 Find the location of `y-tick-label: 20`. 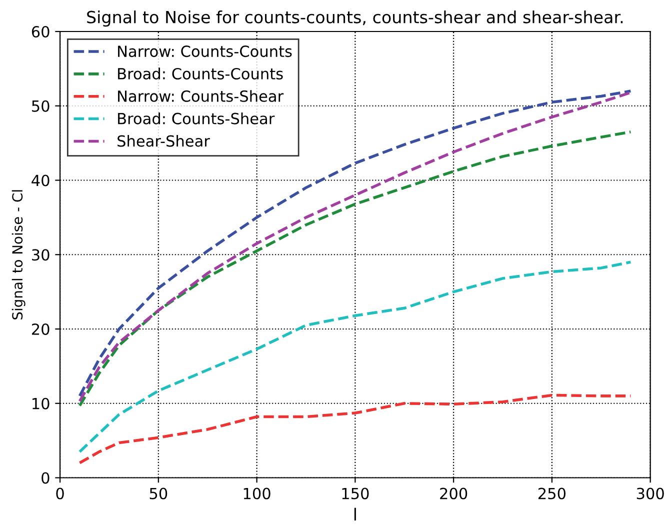

y-tick-label: 20 is located at coordinates (41, 329).